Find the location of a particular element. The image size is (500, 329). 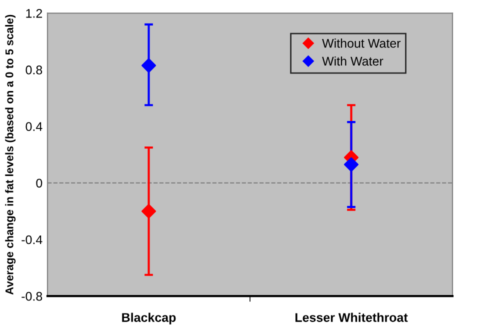

legend-label: With Water is located at coordinates (353, 61).